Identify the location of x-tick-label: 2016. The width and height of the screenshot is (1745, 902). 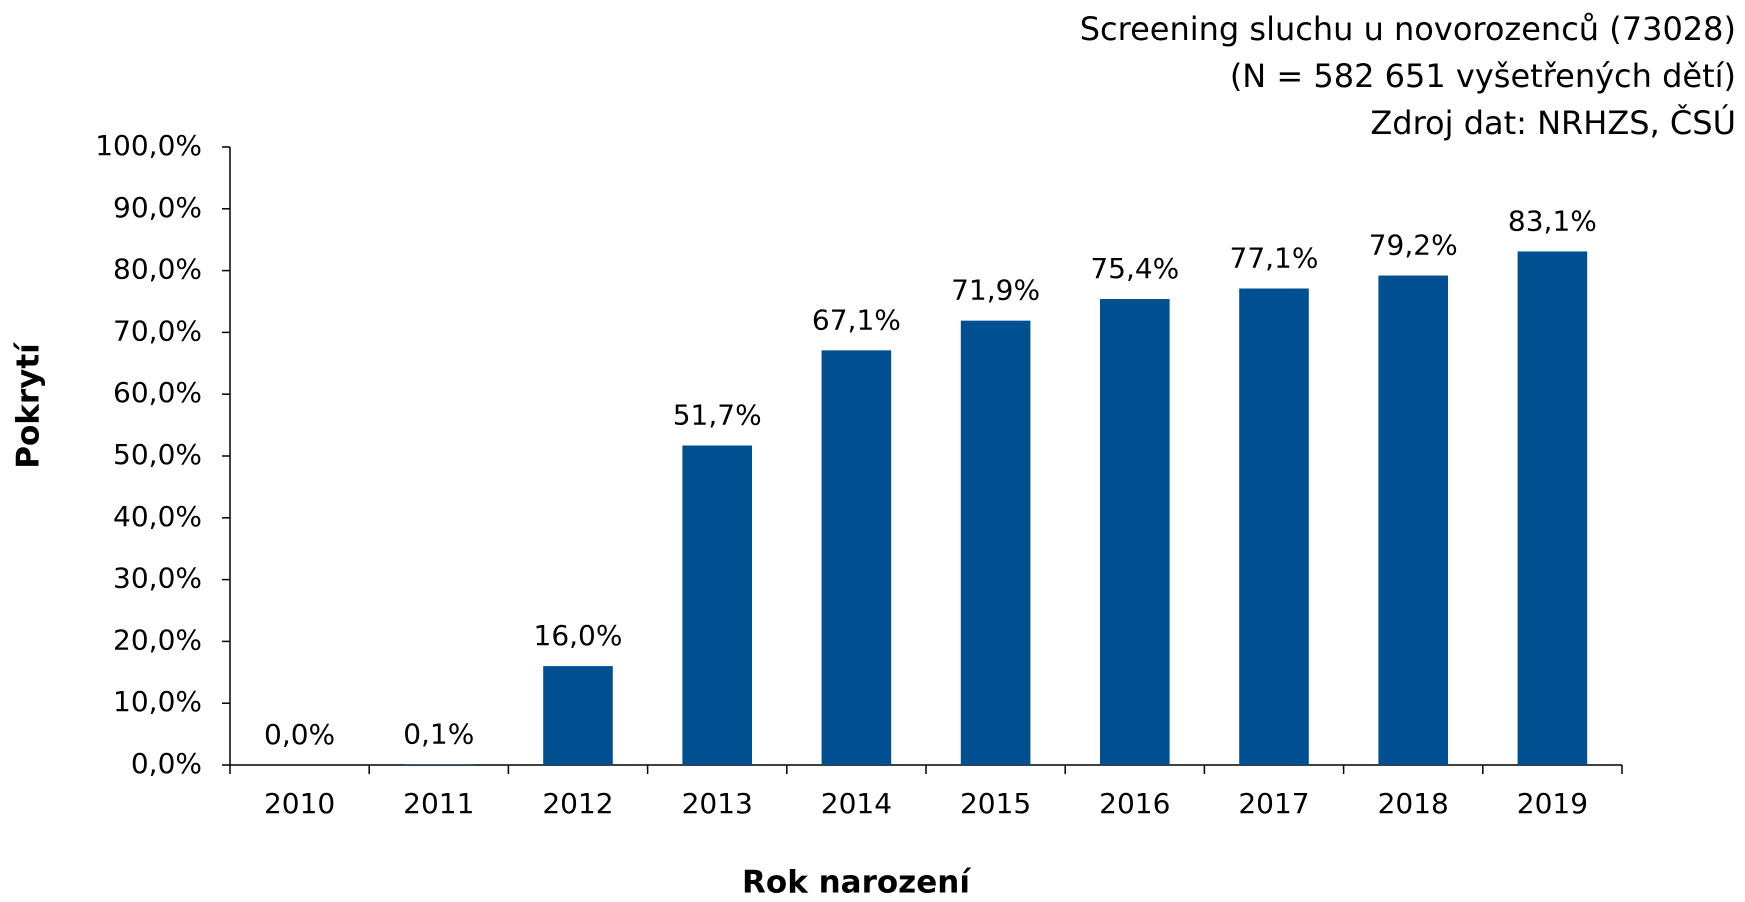
(1134, 803).